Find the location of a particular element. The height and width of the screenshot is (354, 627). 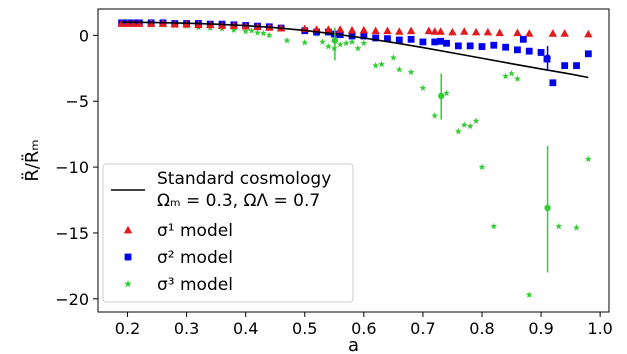

legend-star-swatch is located at coordinates (128, 284).